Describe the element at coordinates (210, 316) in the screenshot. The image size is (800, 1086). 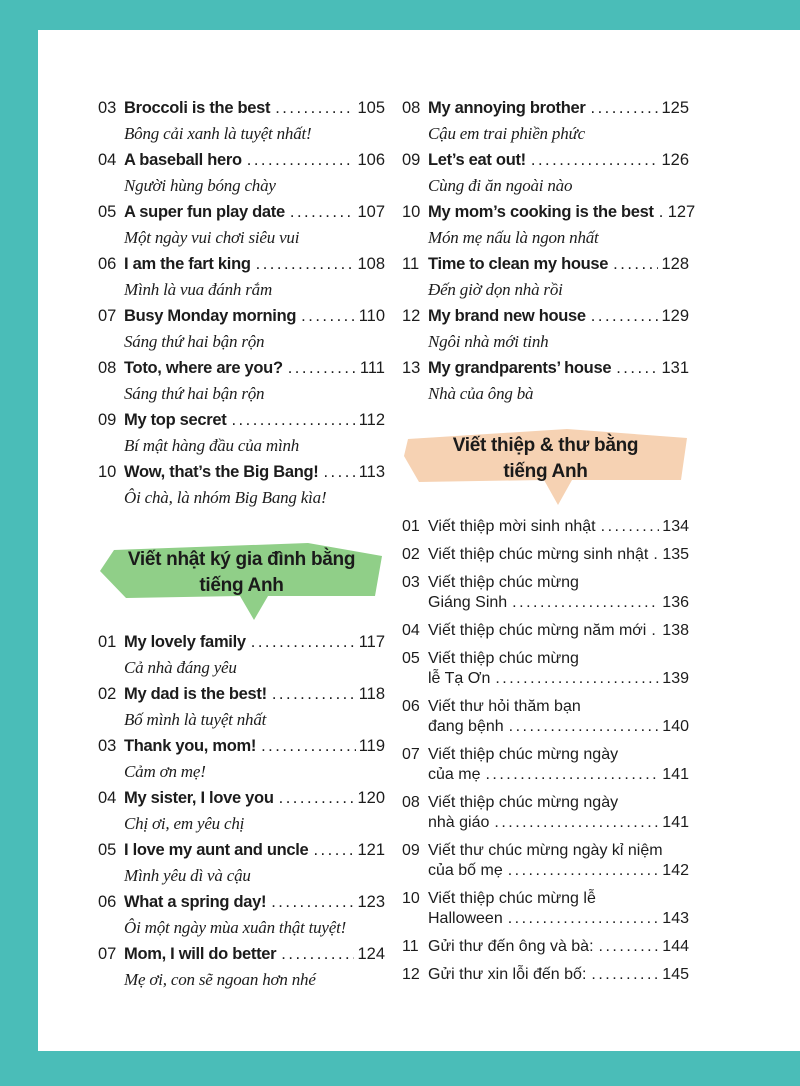
I see `entry-title: Busy Monday morning` at that location.